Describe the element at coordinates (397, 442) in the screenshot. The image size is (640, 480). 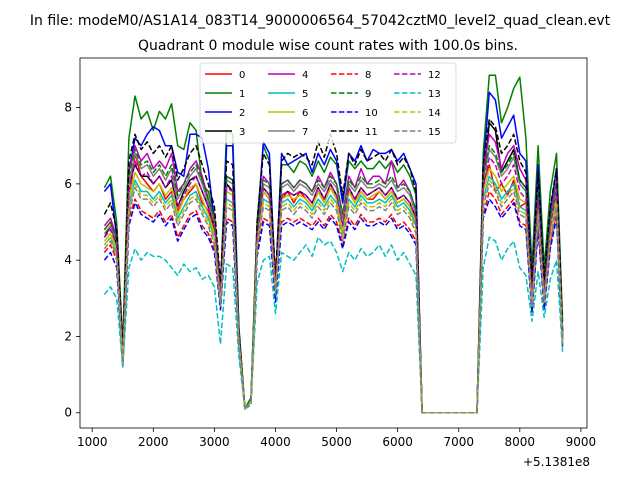
I see `x-tick-label: 6000` at that location.